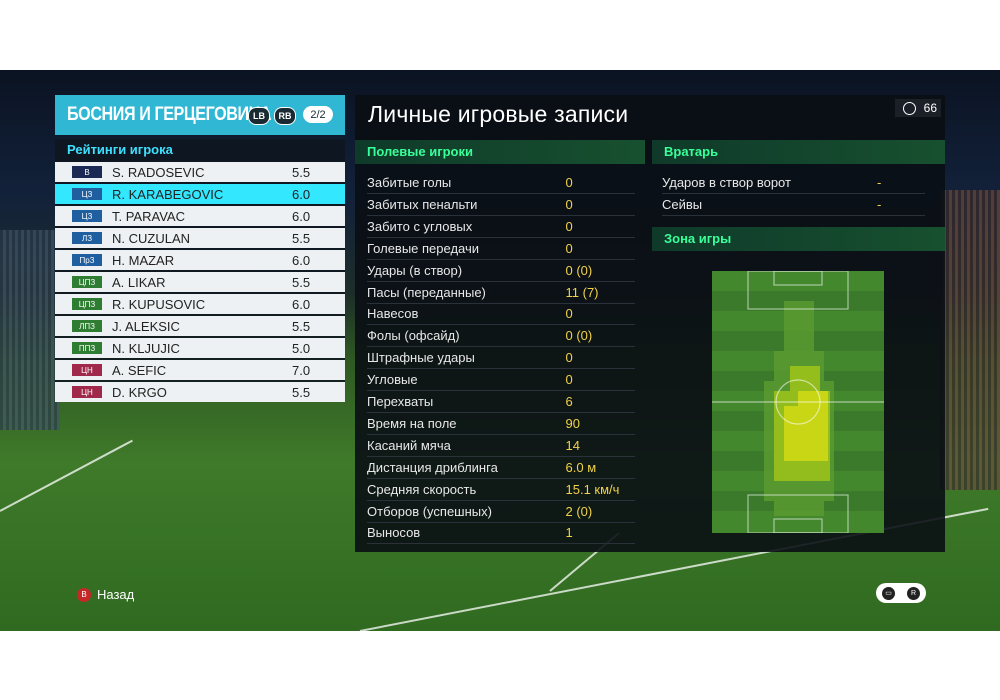 The image size is (1000, 700). What do you see at coordinates (582, 292) in the screenshot?
I see `stat-value: 11 (7)` at bounding box center [582, 292].